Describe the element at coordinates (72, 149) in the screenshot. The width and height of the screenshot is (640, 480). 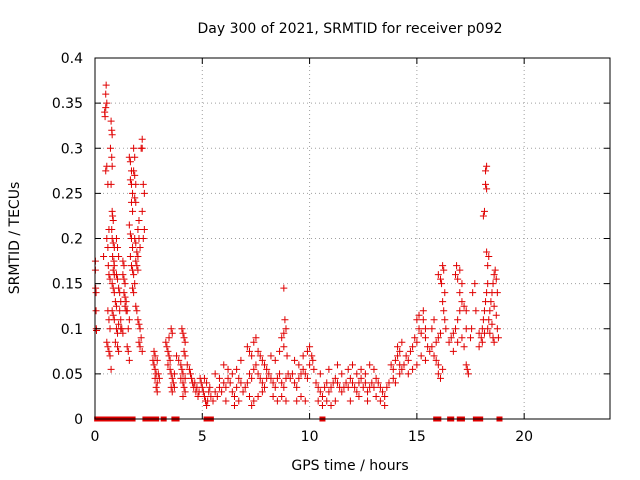
I see `y-tick-label: 0.3` at that location.